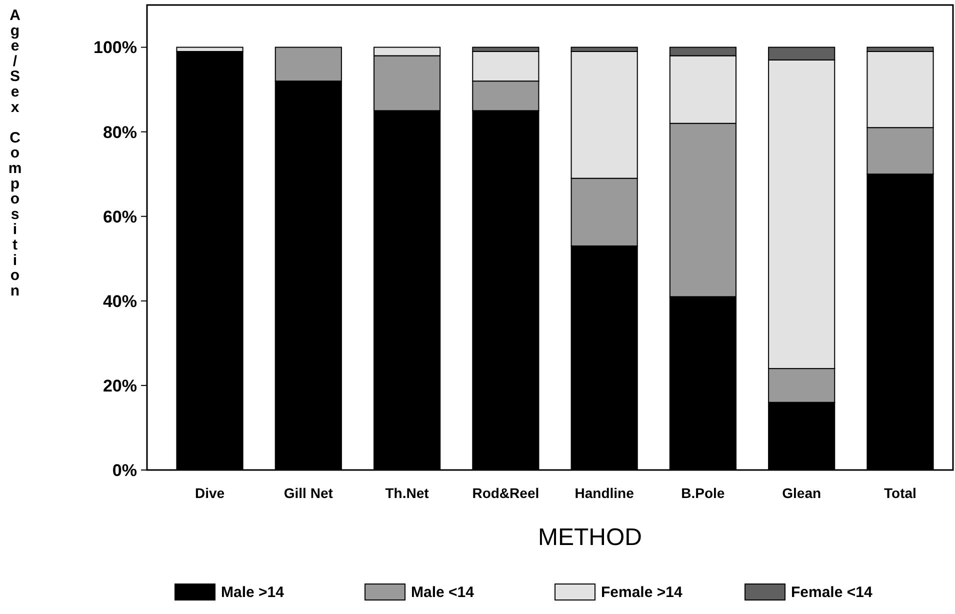  I want to click on y-tick-label: 100%, so click(115, 48).